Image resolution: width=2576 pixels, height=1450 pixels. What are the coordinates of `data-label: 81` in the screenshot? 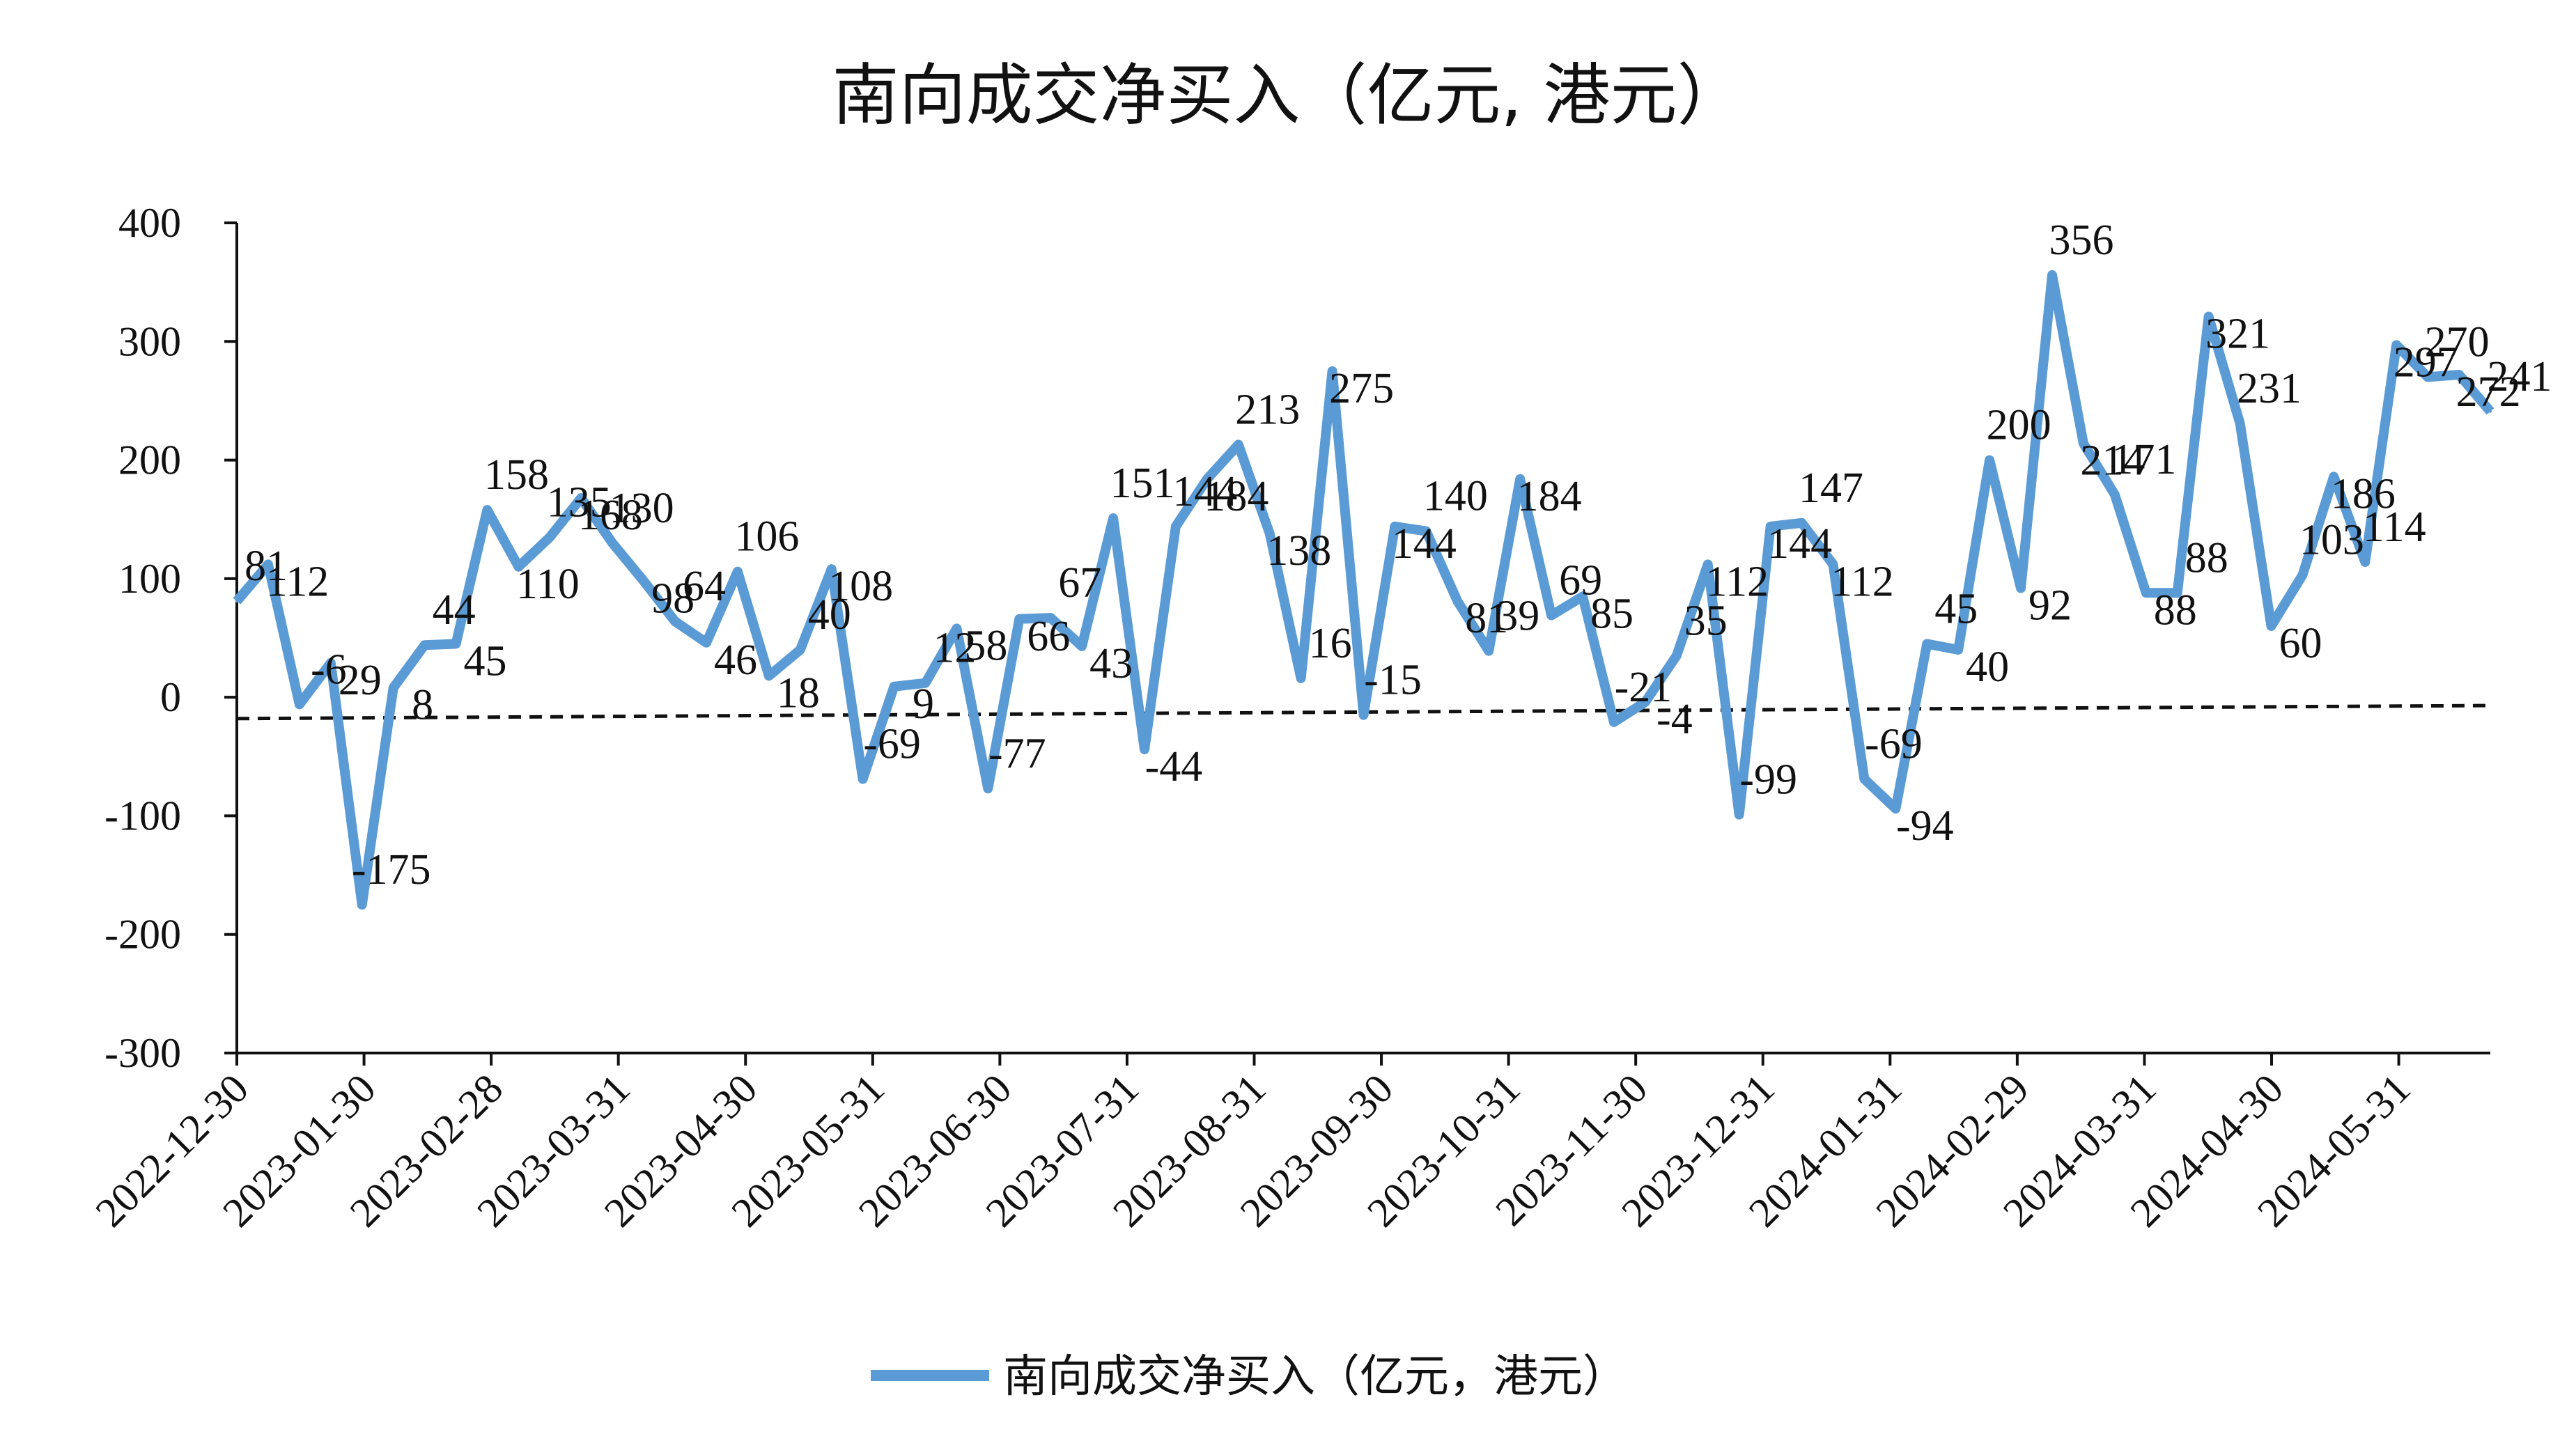 It's located at (266, 566).